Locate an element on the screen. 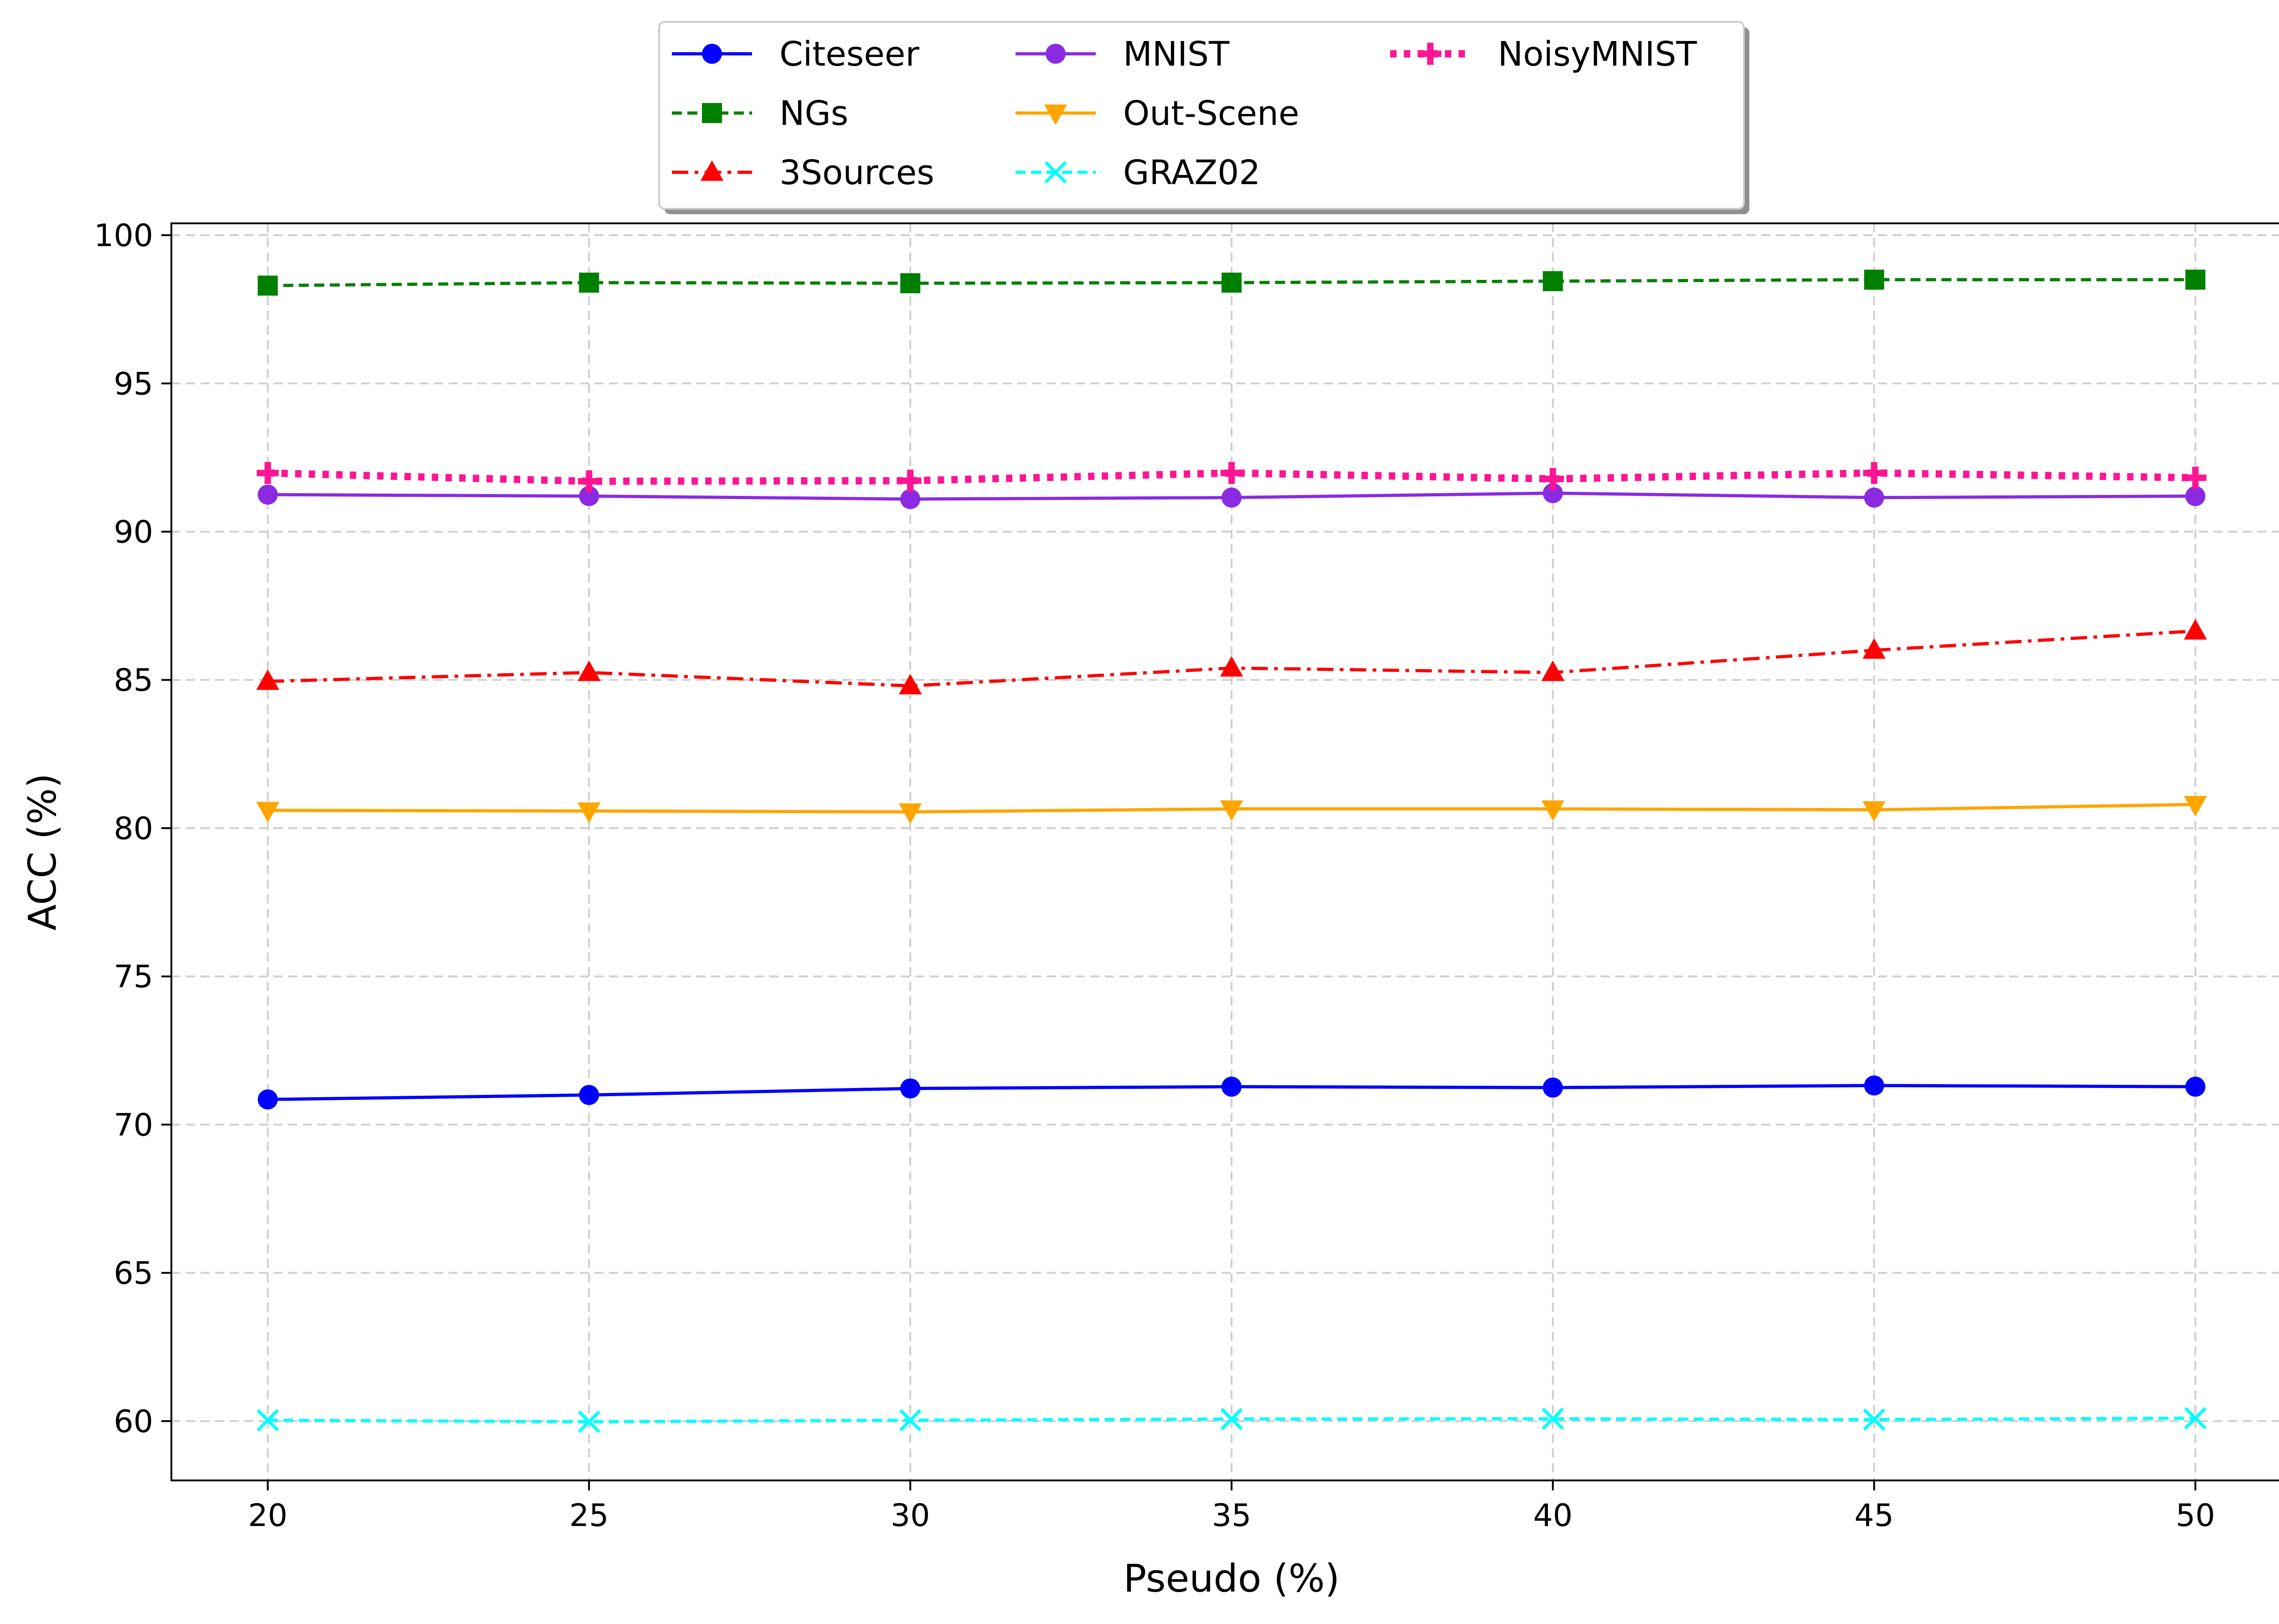  x-tick-label: 35 is located at coordinates (1232, 1516).